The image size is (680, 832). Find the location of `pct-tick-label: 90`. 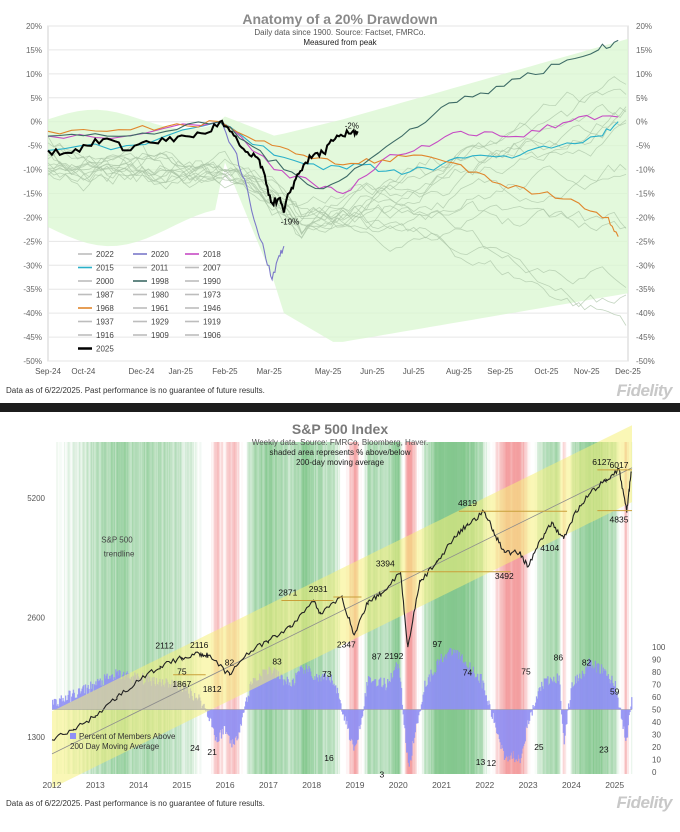

pct-tick-label: 90 is located at coordinates (656, 660).